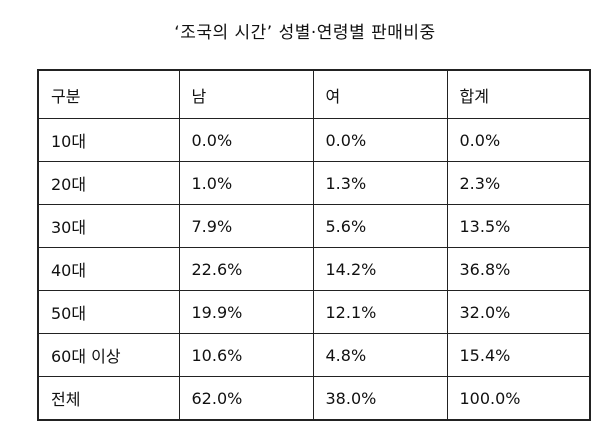 This screenshot has height=439, width=610. What do you see at coordinates (380, 140) in the screenshot?
I see `female-share-cell: 0.0%` at bounding box center [380, 140].